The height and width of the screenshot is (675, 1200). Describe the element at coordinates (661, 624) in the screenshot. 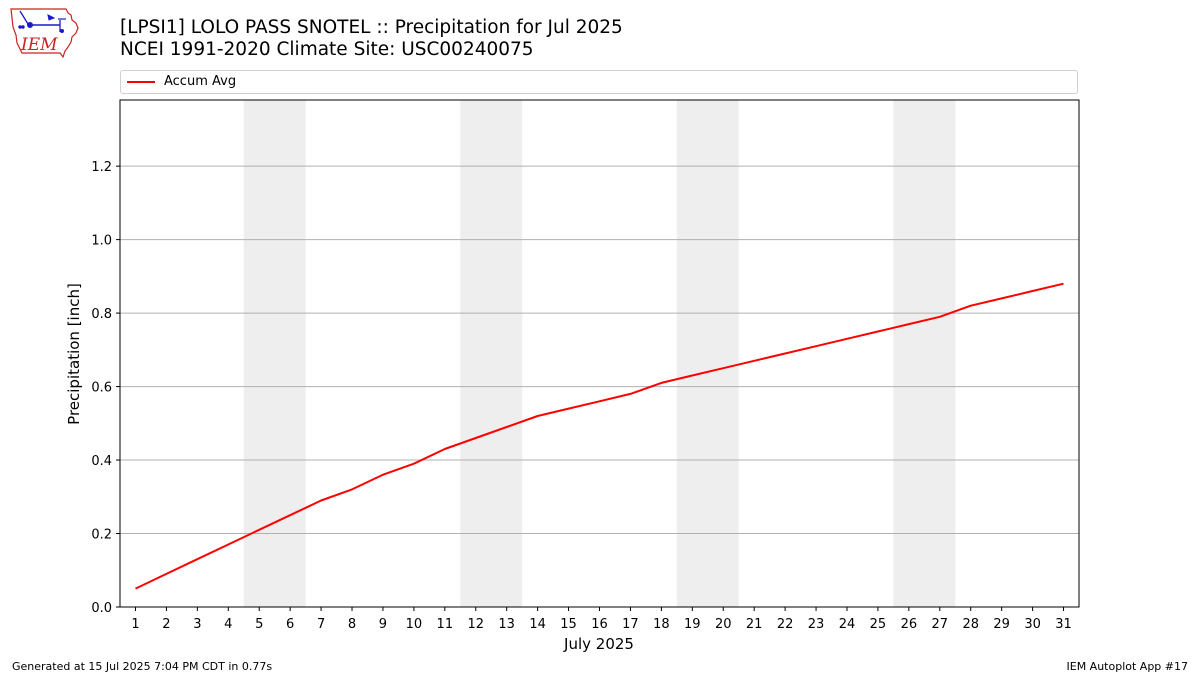

I see `x-tick-label: 18` at that location.